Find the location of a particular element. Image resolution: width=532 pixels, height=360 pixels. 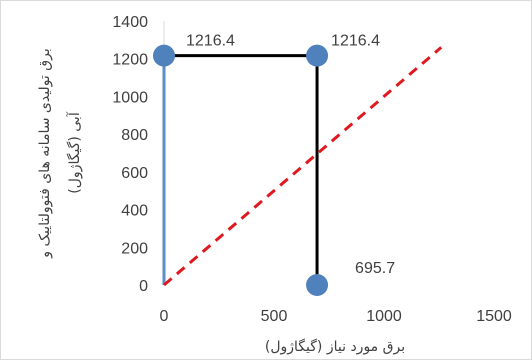

x-tick-label: 0 is located at coordinates (164, 316).